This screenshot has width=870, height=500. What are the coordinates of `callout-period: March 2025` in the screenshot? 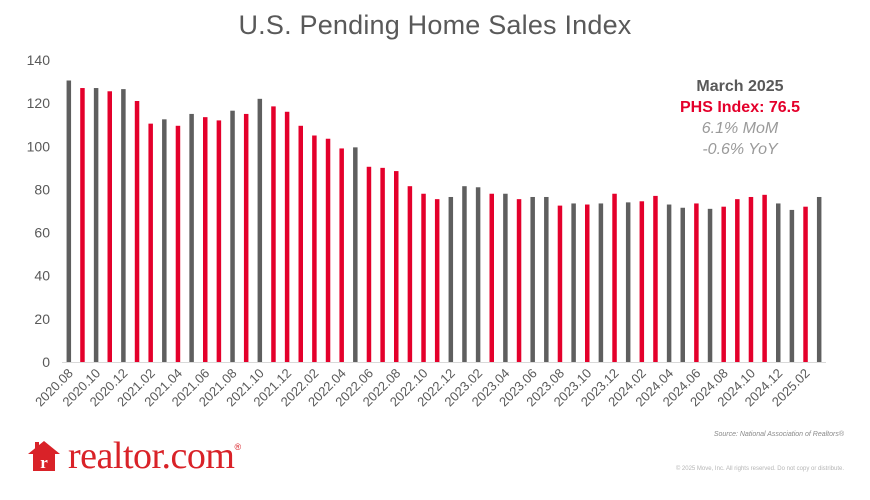 It's located at (740, 86).